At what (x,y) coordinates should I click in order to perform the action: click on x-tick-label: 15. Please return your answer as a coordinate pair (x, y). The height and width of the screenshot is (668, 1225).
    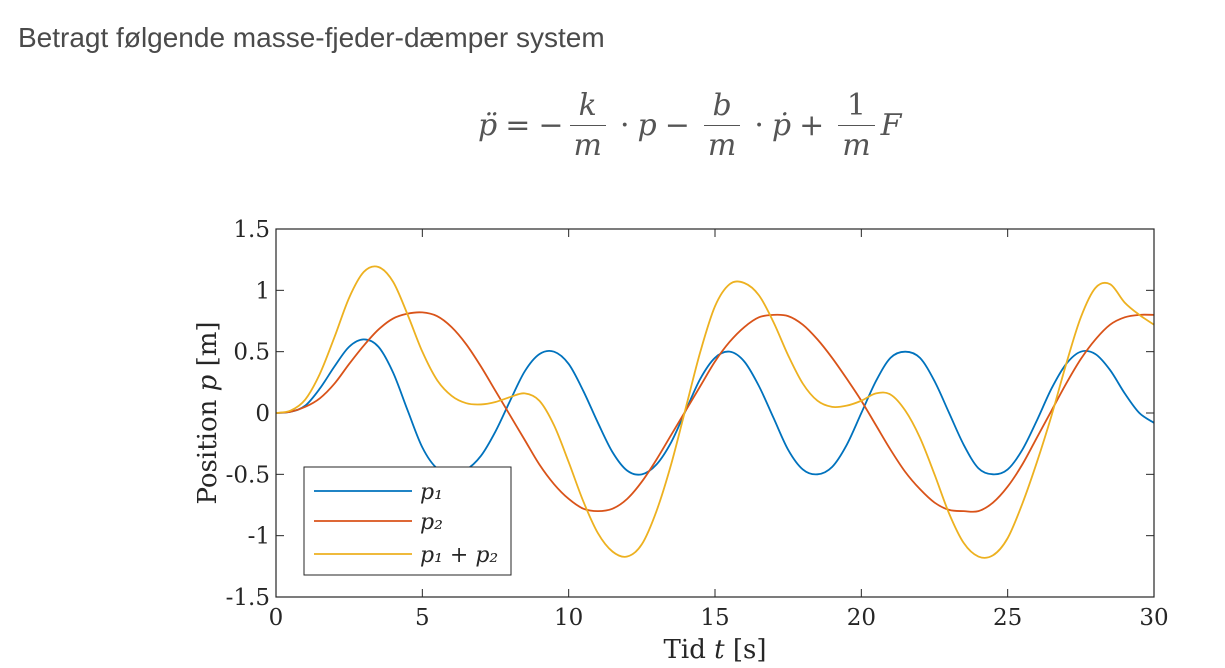
    Looking at the image, I should click on (714, 618).